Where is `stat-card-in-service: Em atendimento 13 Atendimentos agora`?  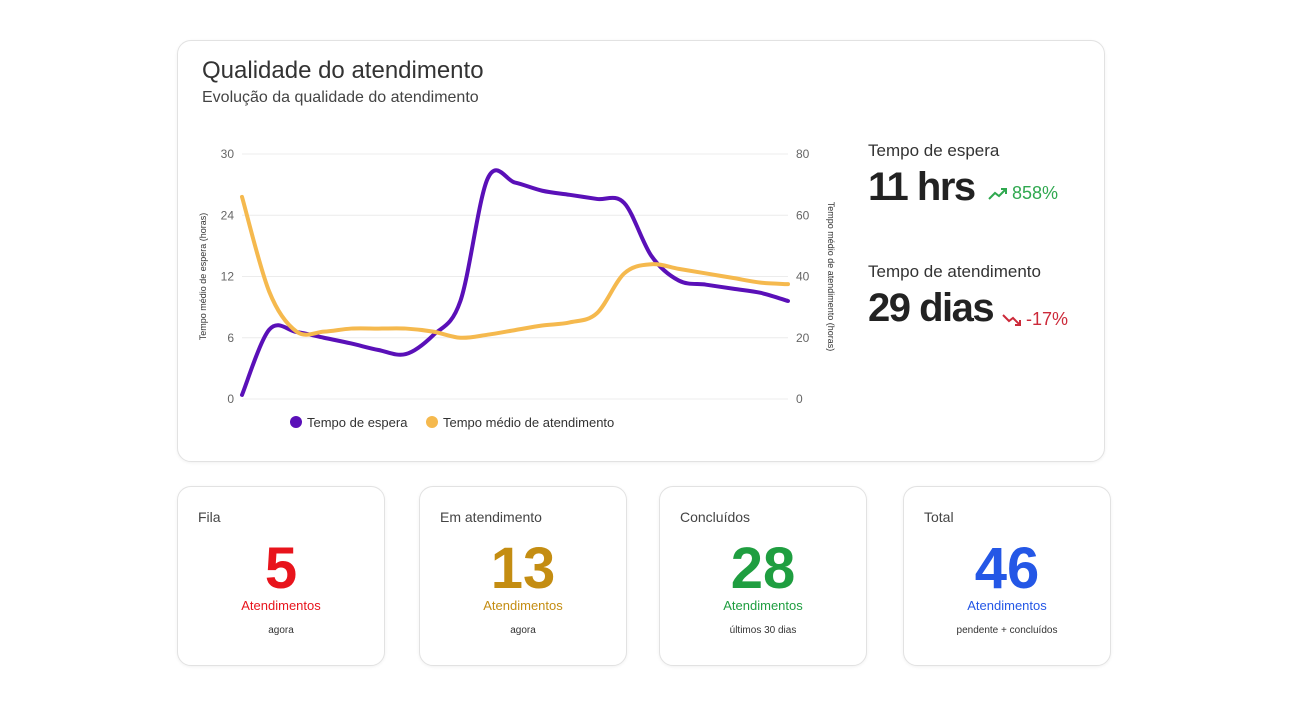 stat-card-in-service: Em atendimento 13 Atendimentos agora is located at coordinates (523, 576).